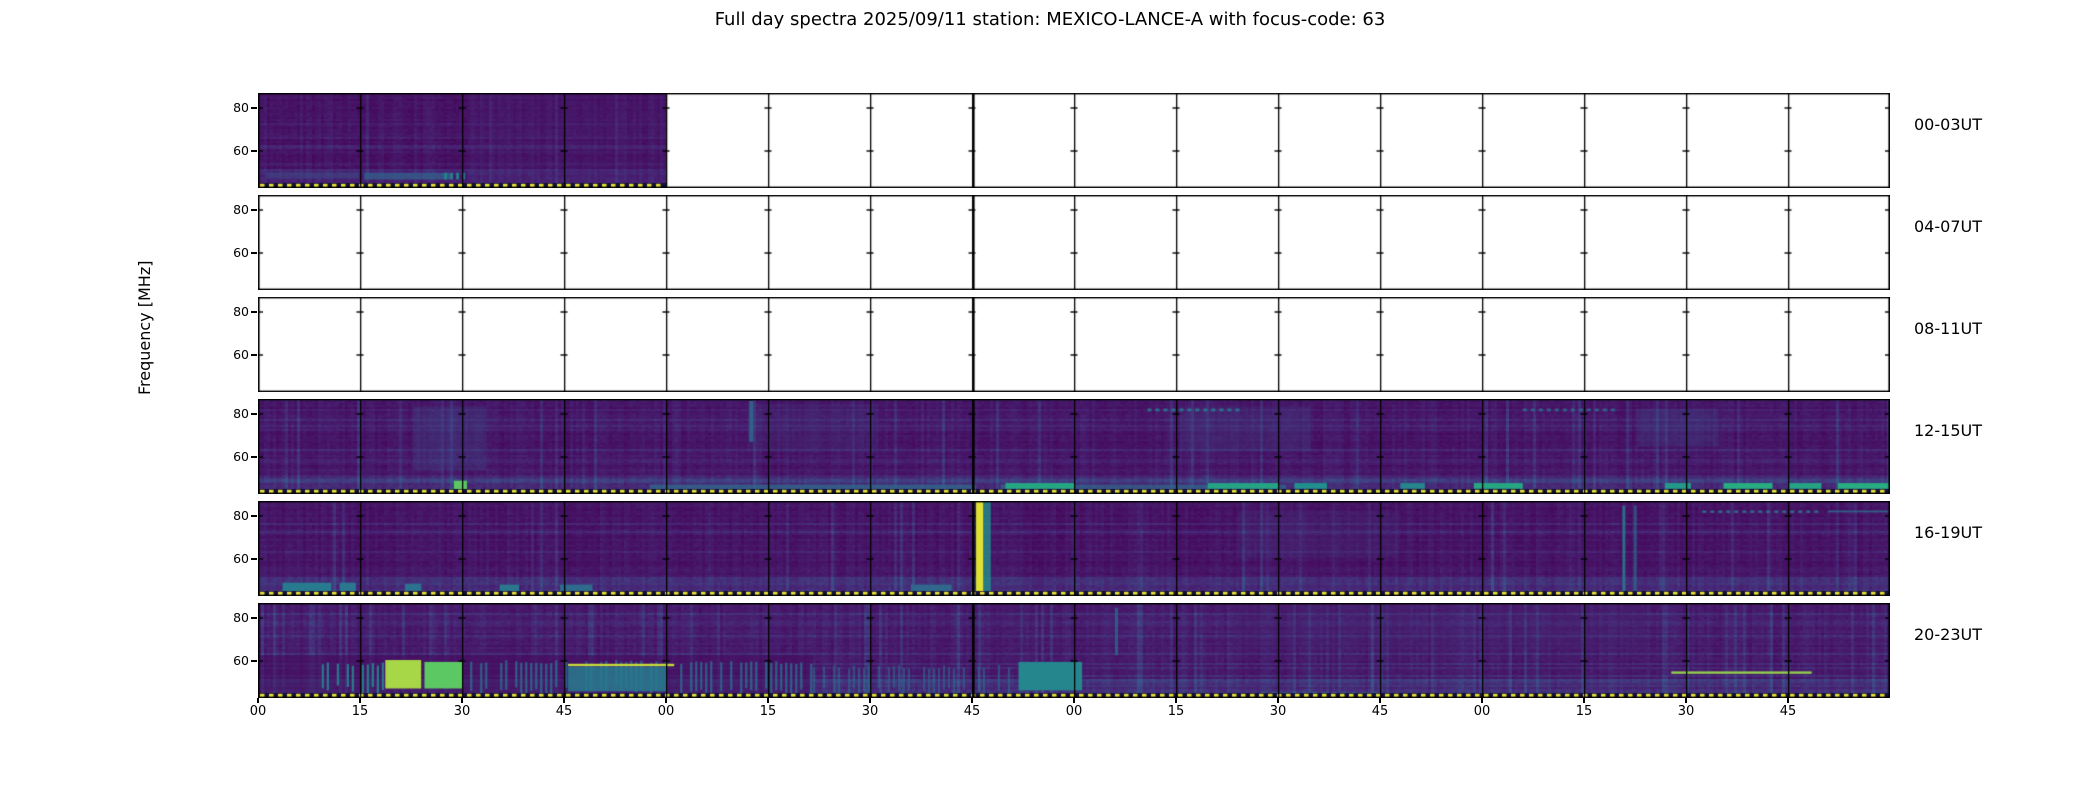 The image size is (2100, 800). Describe the element at coordinates (241, 150) in the screenshot. I see `y-tick-label-60-row0: 60` at that location.